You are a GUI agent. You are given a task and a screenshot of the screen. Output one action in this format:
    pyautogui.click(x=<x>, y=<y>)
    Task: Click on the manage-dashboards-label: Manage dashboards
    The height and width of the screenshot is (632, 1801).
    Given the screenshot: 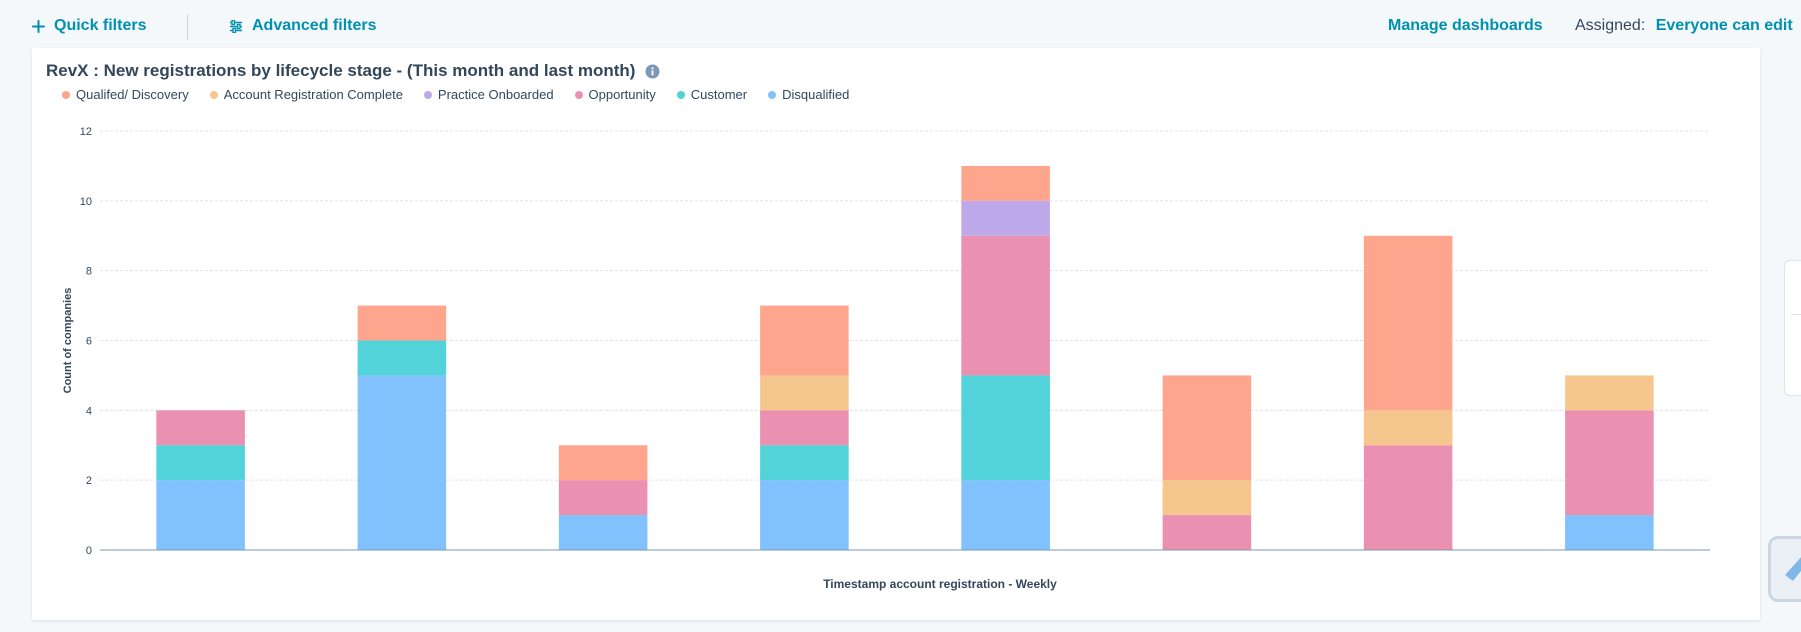 What is the action you would take?
    pyautogui.click(x=1465, y=25)
    